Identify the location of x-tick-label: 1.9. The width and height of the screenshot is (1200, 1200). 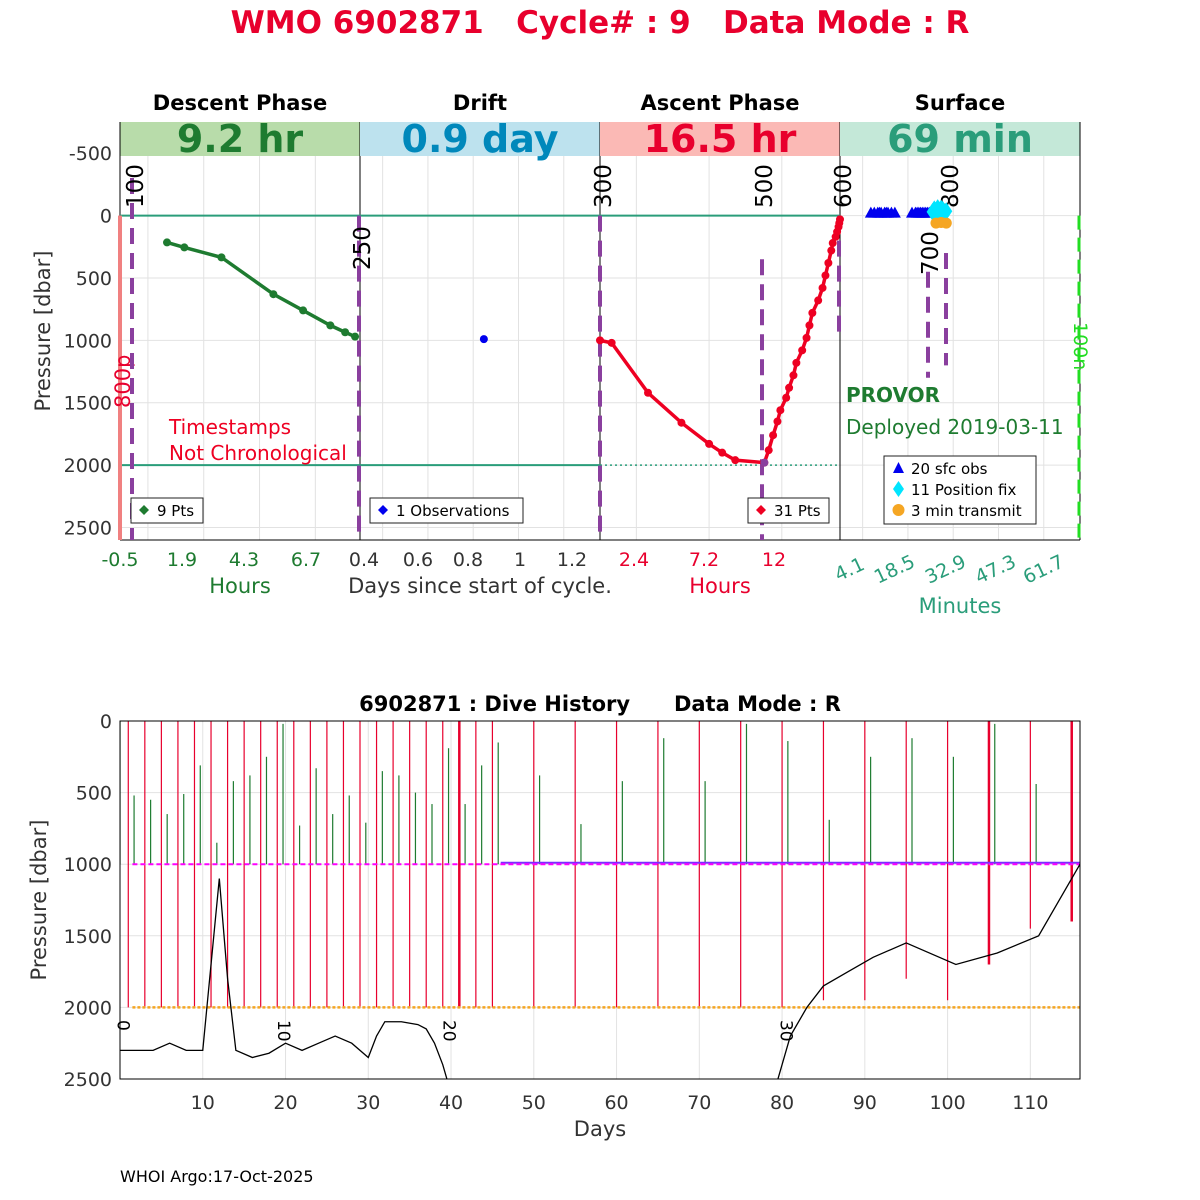
(182, 560).